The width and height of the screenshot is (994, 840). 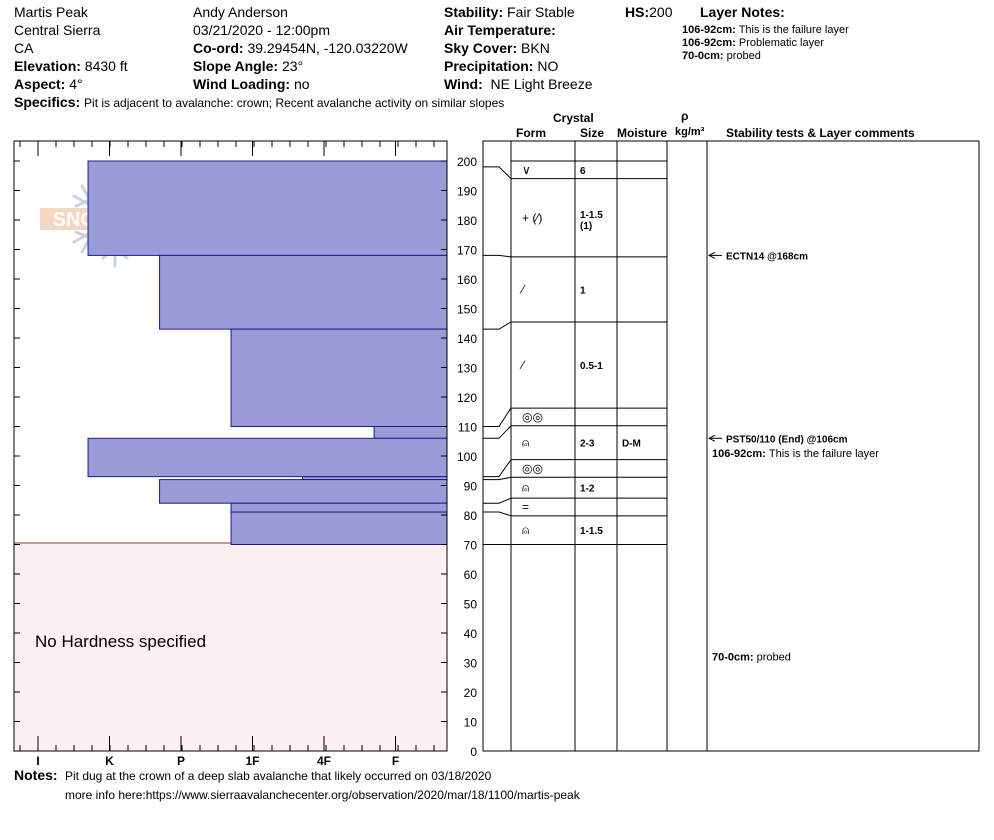 What do you see at coordinates (395, 761) in the screenshot?
I see `hardness-label: F` at bounding box center [395, 761].